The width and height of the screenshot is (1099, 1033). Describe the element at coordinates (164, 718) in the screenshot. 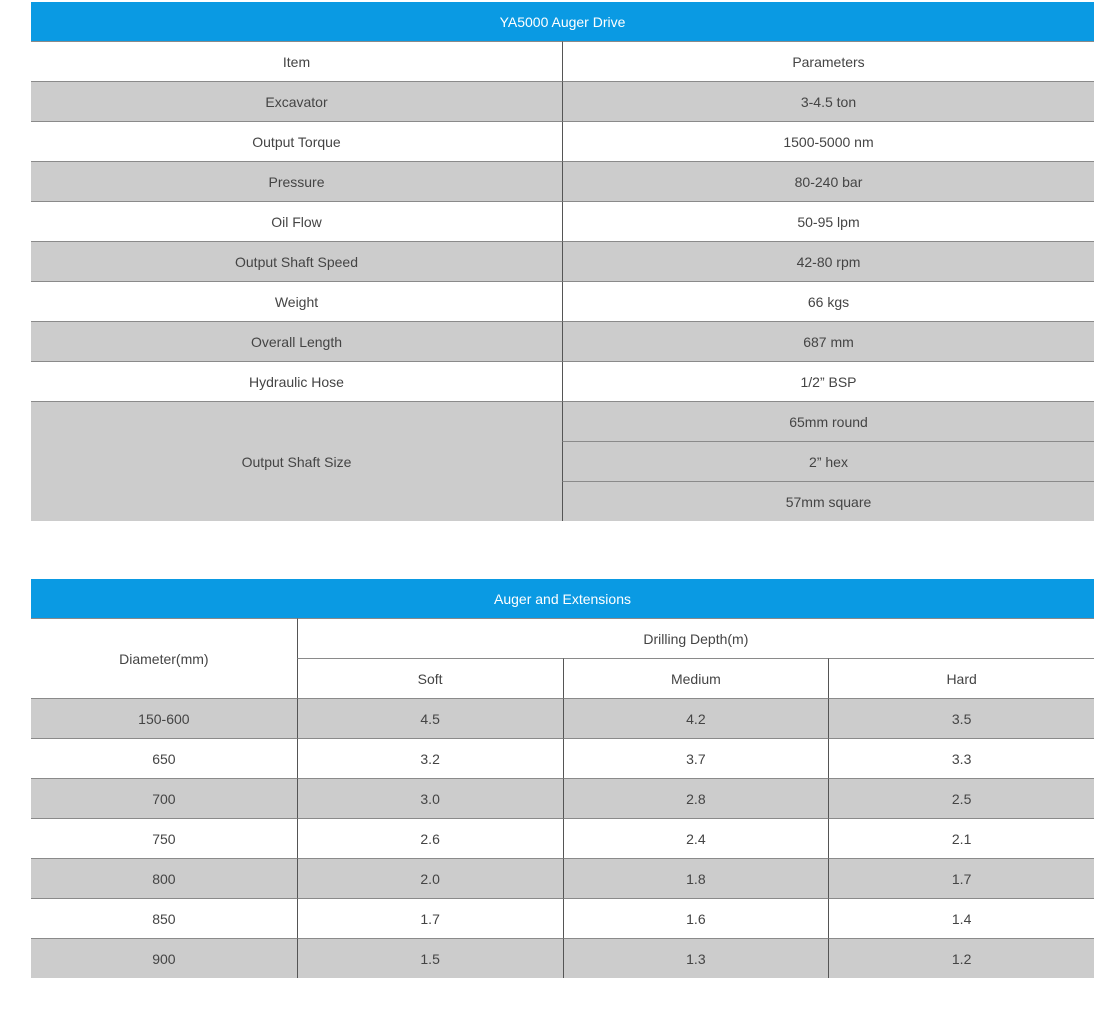

I see `diameter-cell: 150-600` at that location.